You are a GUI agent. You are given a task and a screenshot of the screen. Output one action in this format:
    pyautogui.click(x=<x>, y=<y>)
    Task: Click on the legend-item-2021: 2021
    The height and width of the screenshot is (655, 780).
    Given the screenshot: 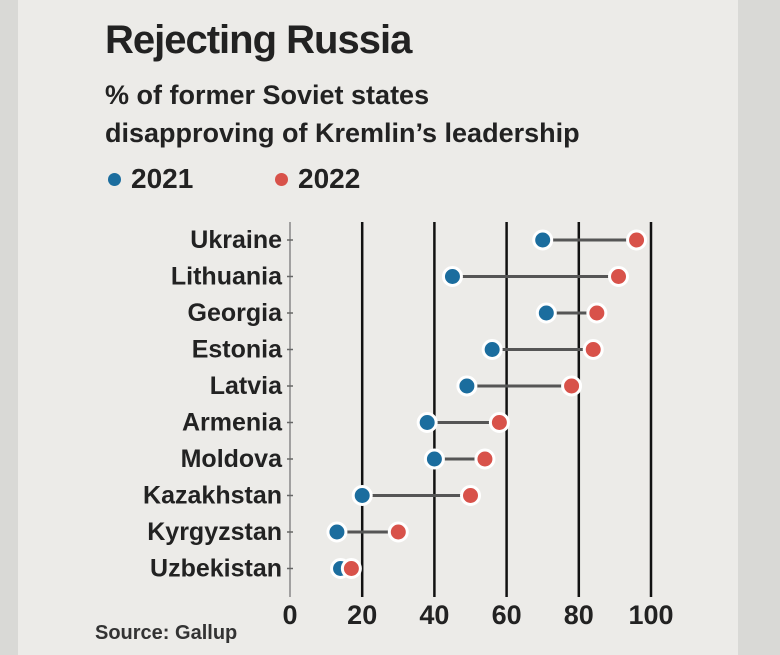 What is the action you would take?
    pyautogui.click(x=150, y=179)
    